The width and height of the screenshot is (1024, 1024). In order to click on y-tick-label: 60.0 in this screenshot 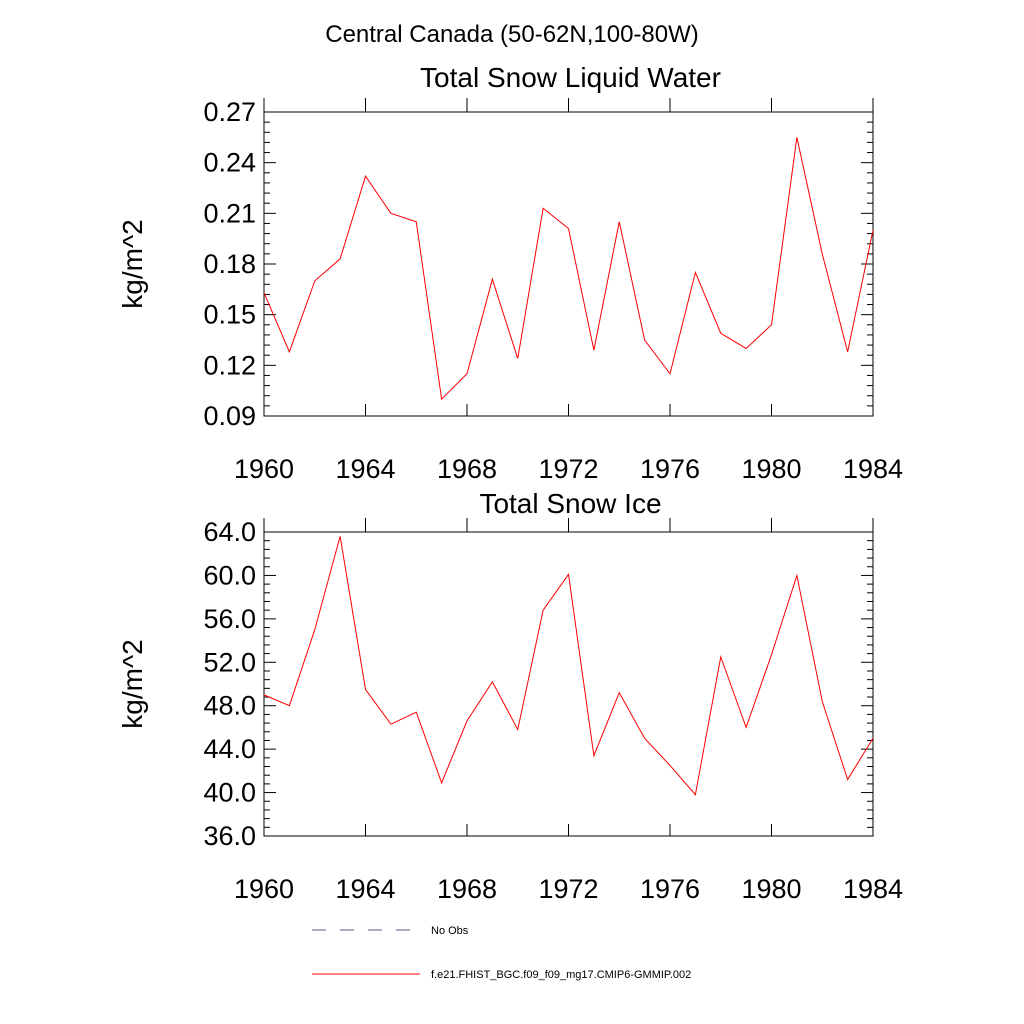, I will do `click(229, 575)`.